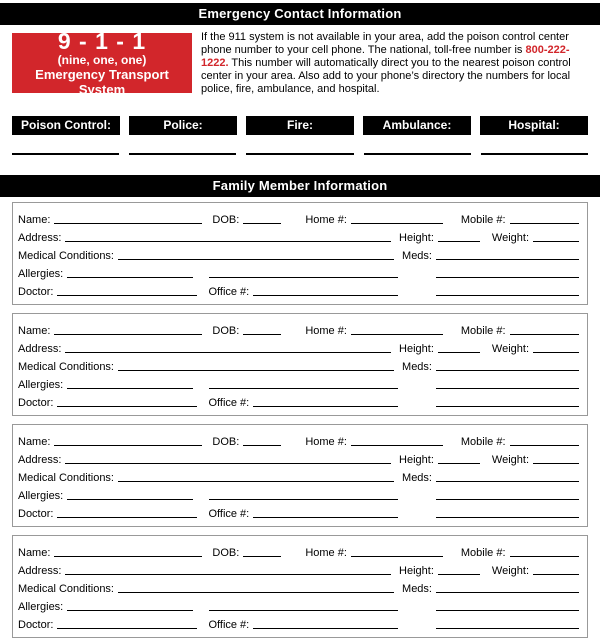 The width and height of the screenshot is (600, 638). Describe the element at coordinates (66, 125) in the screenshot. I see `contact-label-poisoncontrol: Poison Control:` at that location.